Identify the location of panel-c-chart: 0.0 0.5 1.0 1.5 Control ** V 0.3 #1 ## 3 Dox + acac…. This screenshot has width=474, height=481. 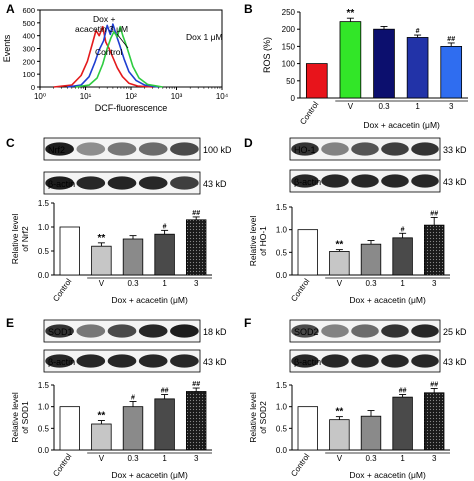
(111, 252).